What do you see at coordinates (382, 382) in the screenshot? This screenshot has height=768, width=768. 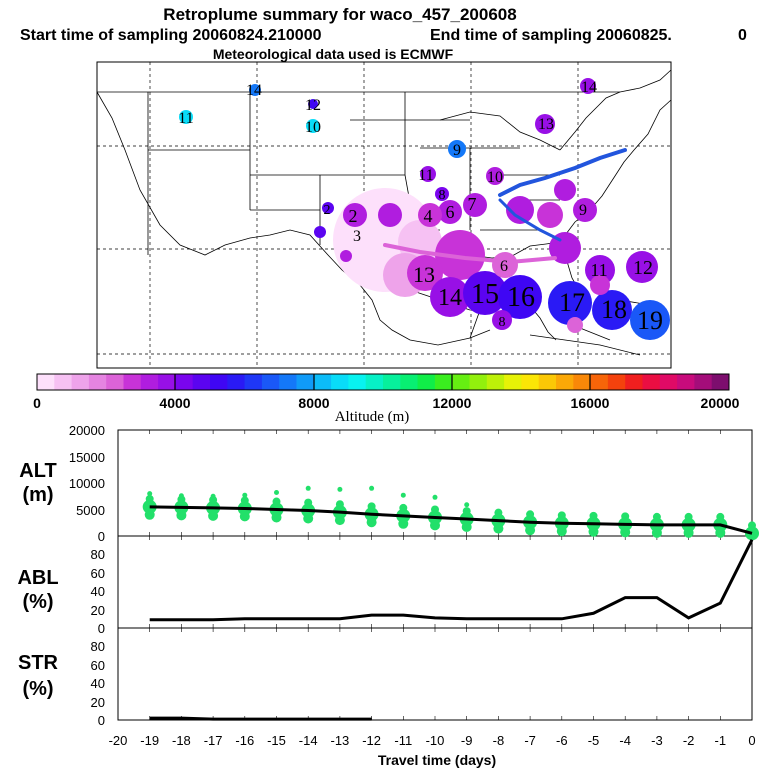 I see `colorbar-major-ticks` at bounding box center [382, 382].